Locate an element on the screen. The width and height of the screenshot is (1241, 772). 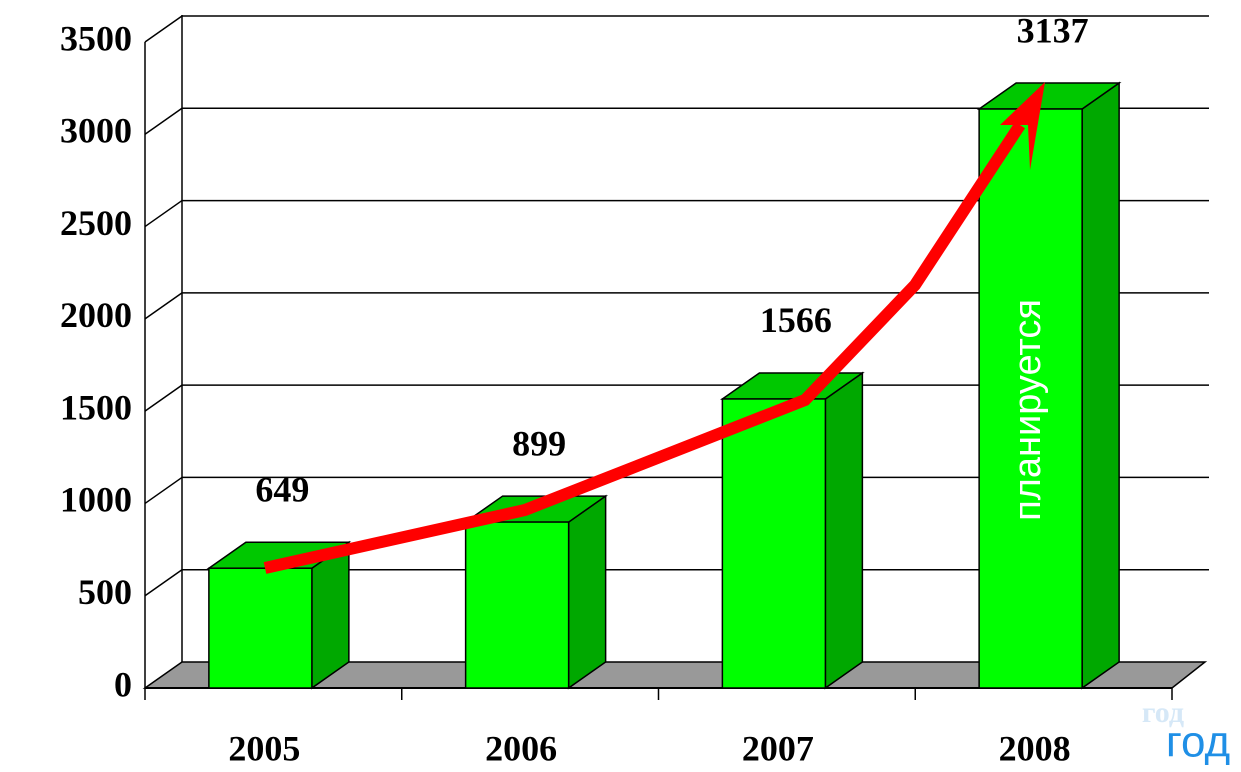
arrow-head is located at coordinates (1022, 126).